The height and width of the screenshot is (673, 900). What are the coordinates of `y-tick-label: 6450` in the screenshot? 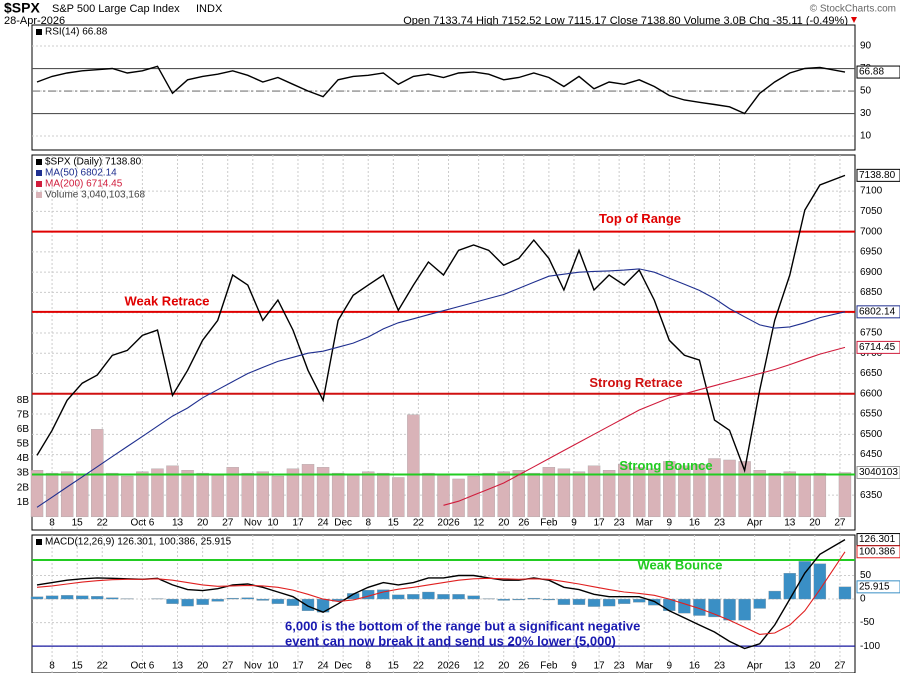 It's located at (871, 454).